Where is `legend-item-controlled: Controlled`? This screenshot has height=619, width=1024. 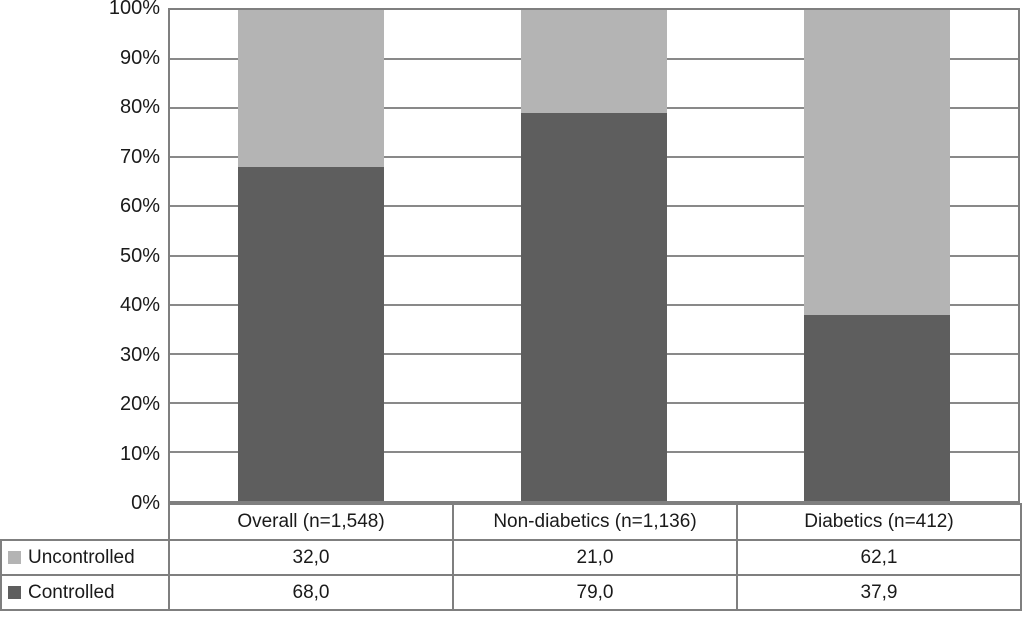 legend-item-controlled: Controlled is located at coordinates (85, 592).